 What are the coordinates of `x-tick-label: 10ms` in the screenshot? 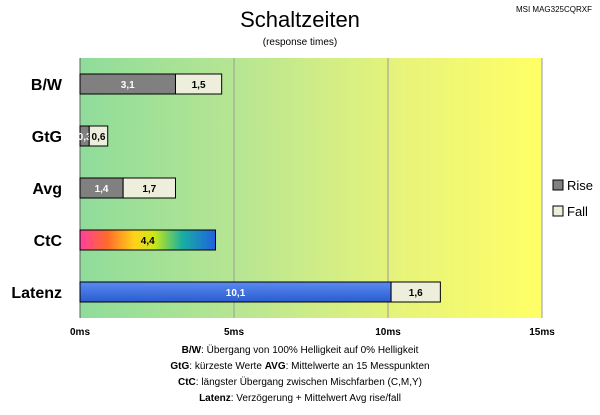 It's located at (388, 332).